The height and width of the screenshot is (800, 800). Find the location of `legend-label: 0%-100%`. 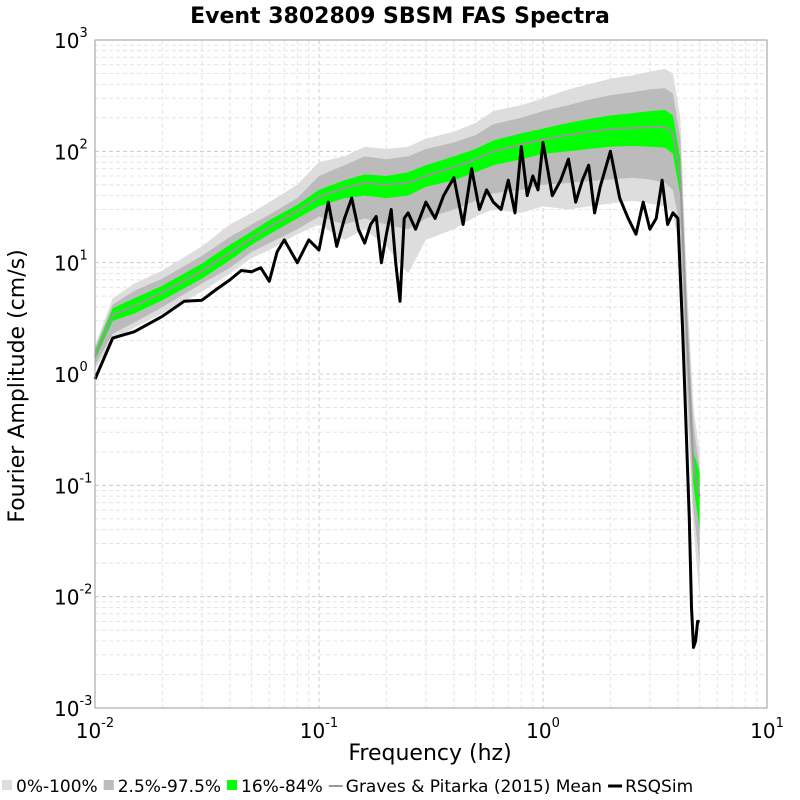

legend-label: 0%-100% is located at coordinates (57, 787).